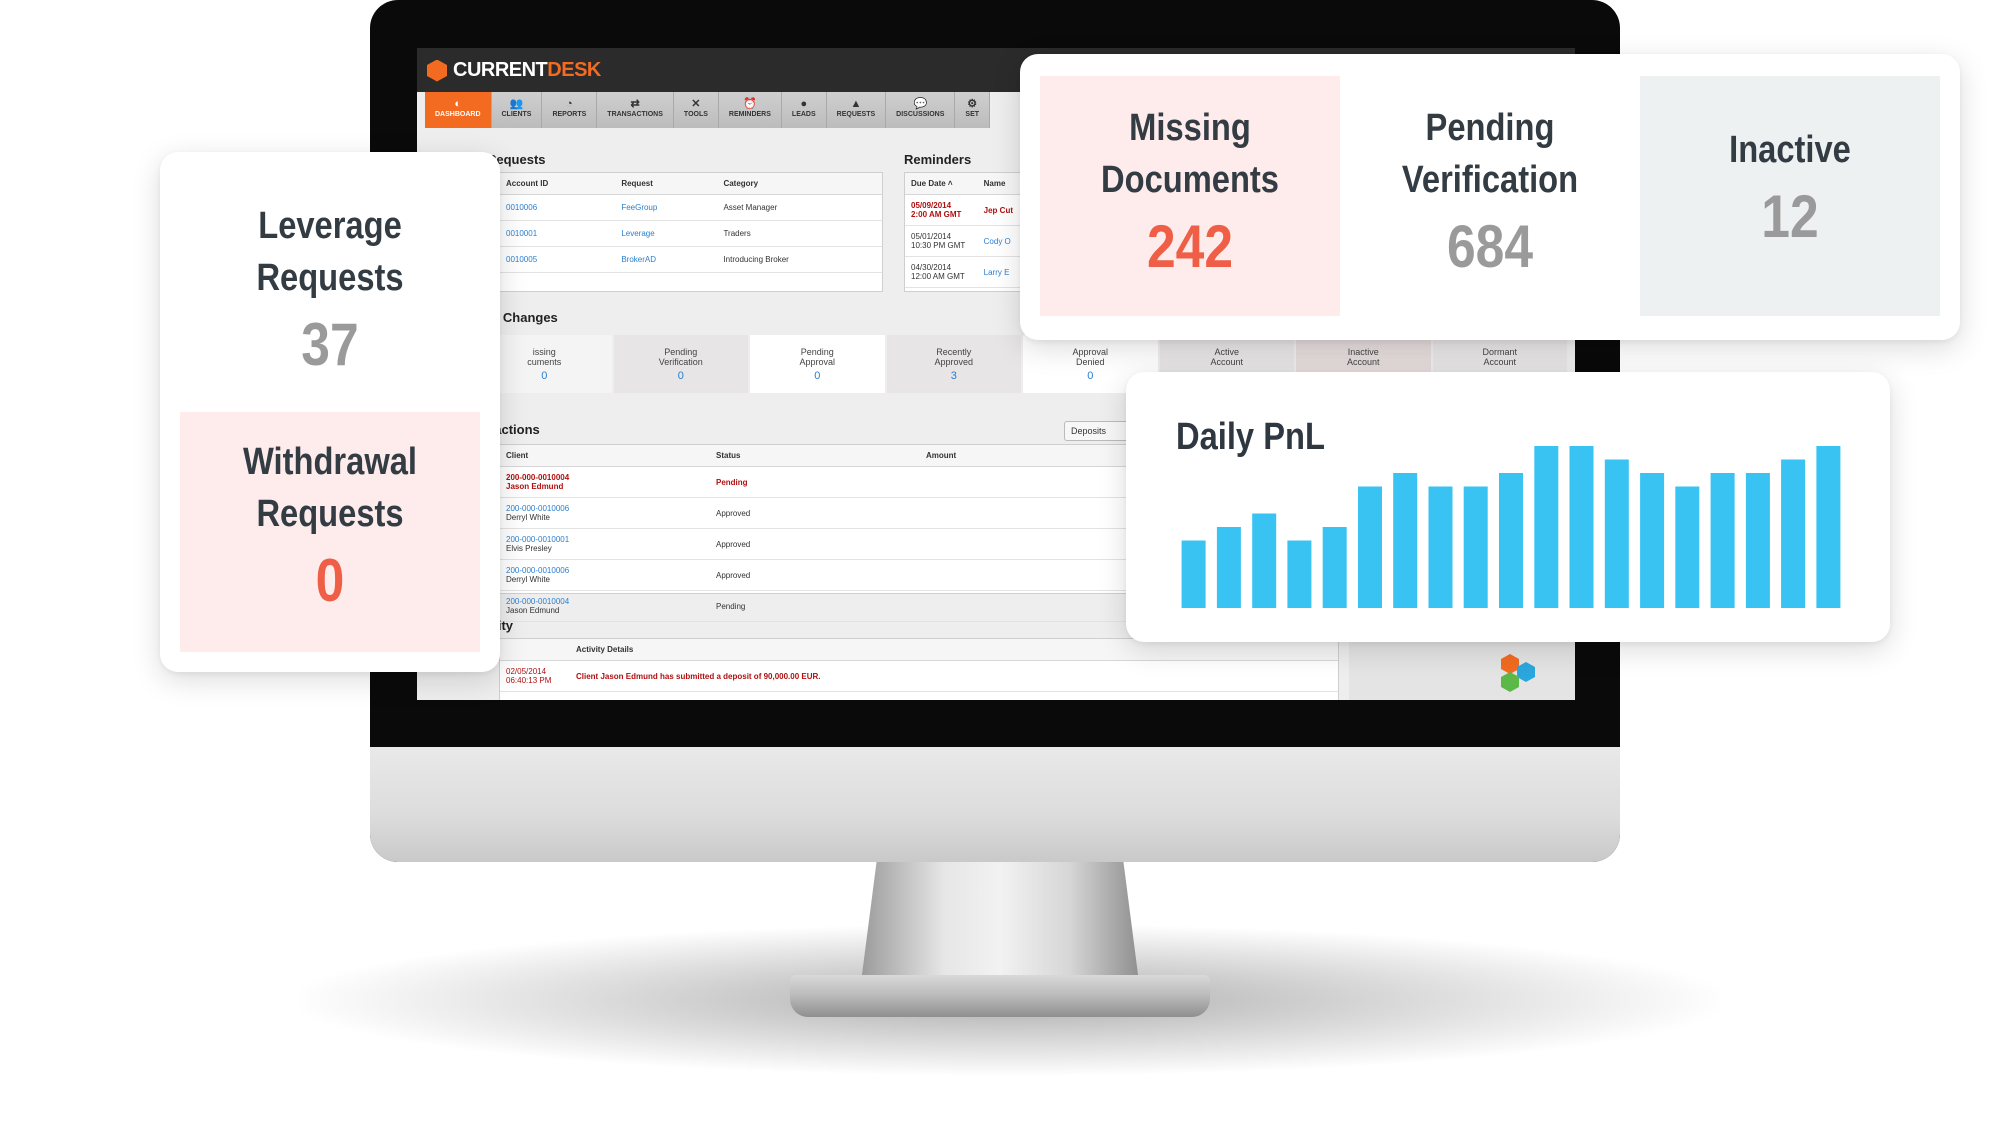 This screenshot has height=1128, width=2000. Describe the element at coordinates (817, 352) in the screenshot. I see `status-label-1: Pending` at that location.